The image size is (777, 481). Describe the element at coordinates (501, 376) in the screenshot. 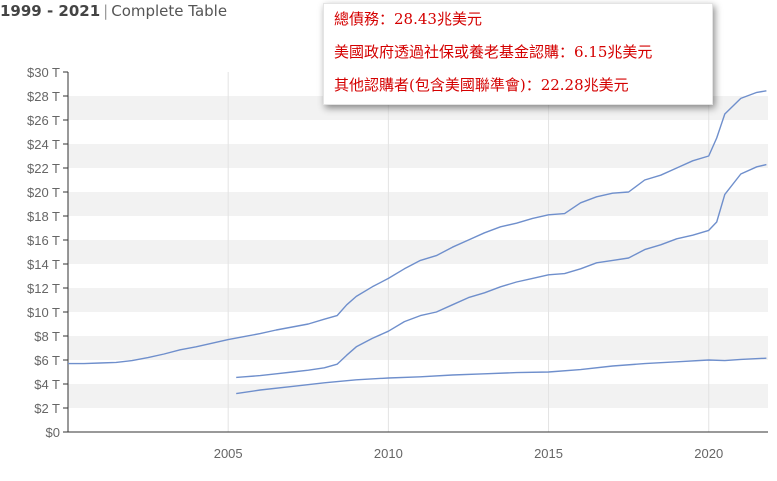

I see `intragovernmental-series-line` at that location.